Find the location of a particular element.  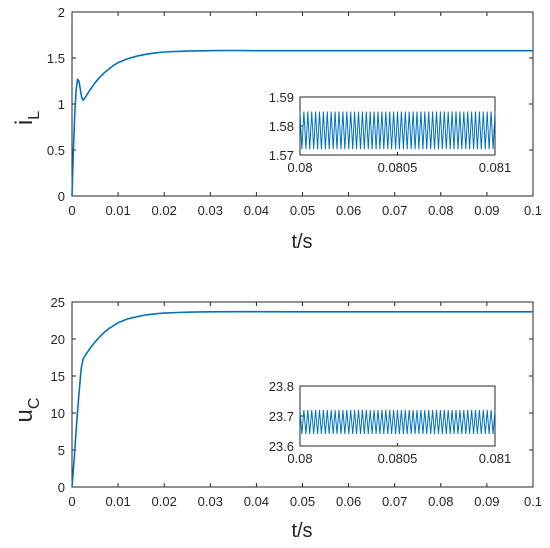

y-tick-label: 20 is located at coordinates (58, 339).